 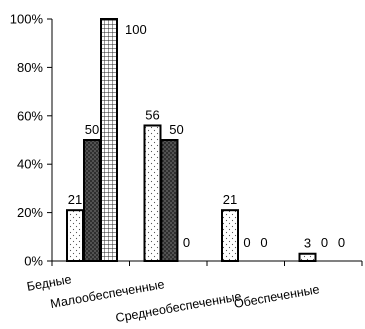 What do you see at coordinates (33, 261) in the screenshot?
I see `y-tick-label: 0%` at bounding box center [33, 261].